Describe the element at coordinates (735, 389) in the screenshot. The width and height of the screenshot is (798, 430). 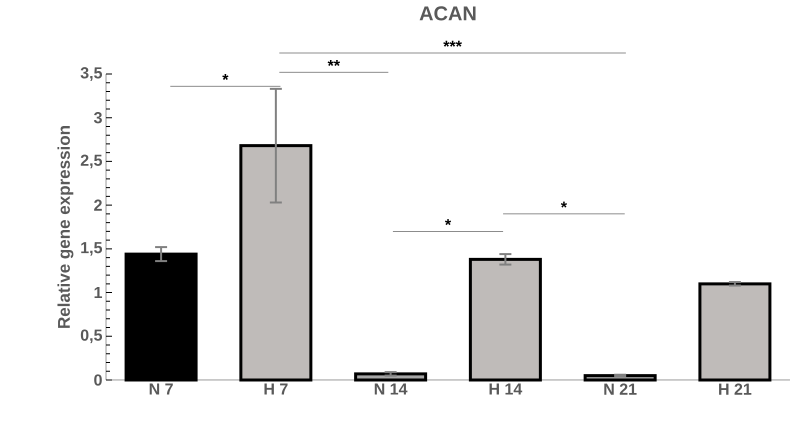
I see `x-tick-label: H 21` at that location.